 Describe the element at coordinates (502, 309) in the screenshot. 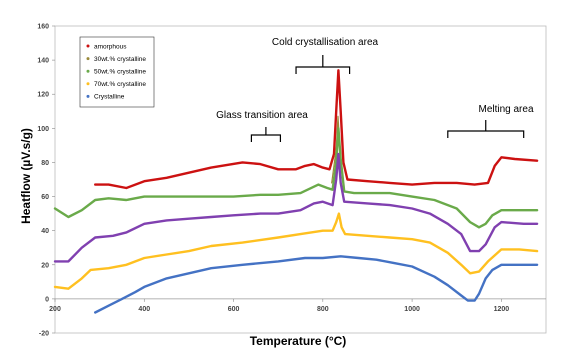

I see `x-tick-label: 1200` at that location.